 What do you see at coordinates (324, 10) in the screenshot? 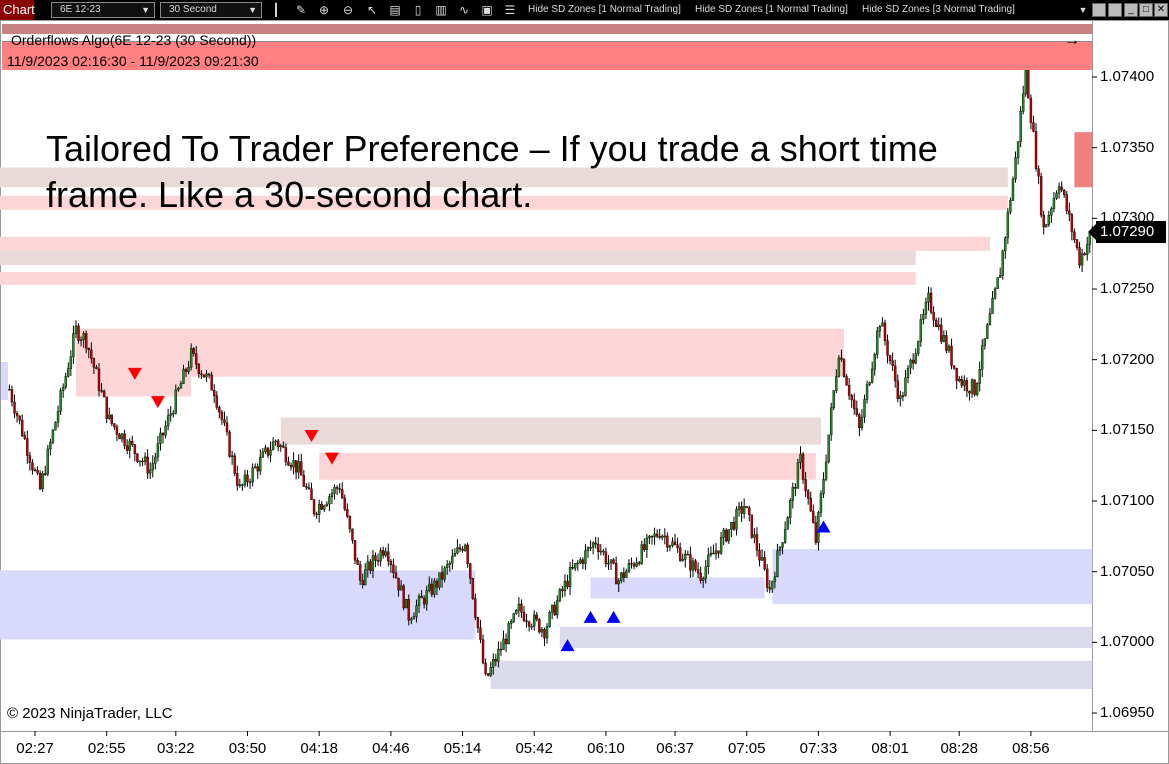
I see `zoom-in-icon: ⊕` at bounding box center [324, 10].